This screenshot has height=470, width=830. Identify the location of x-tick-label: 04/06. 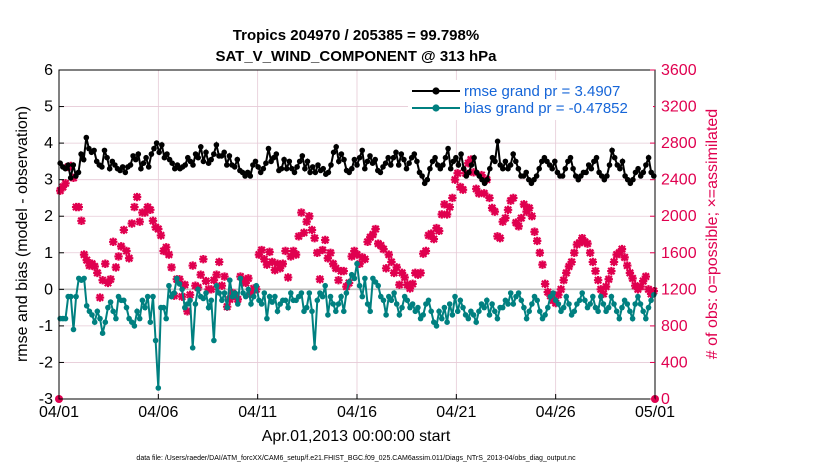
(158, 412).